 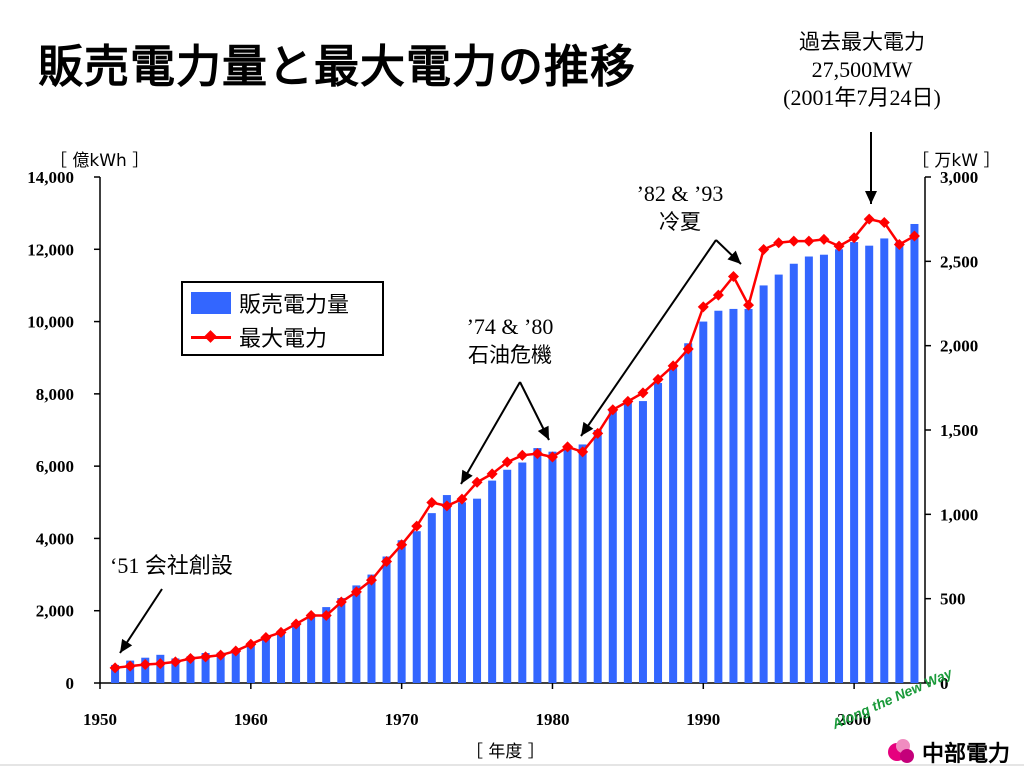 I want to click on x-tick-label: 1970, so click(x=402, y=719).